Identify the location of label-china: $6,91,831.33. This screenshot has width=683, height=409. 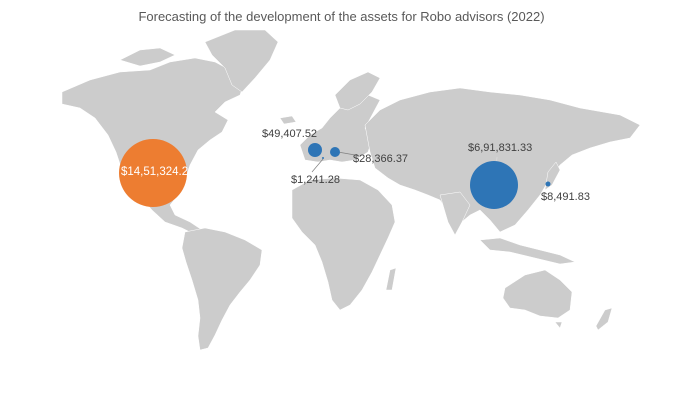
(500, 148).